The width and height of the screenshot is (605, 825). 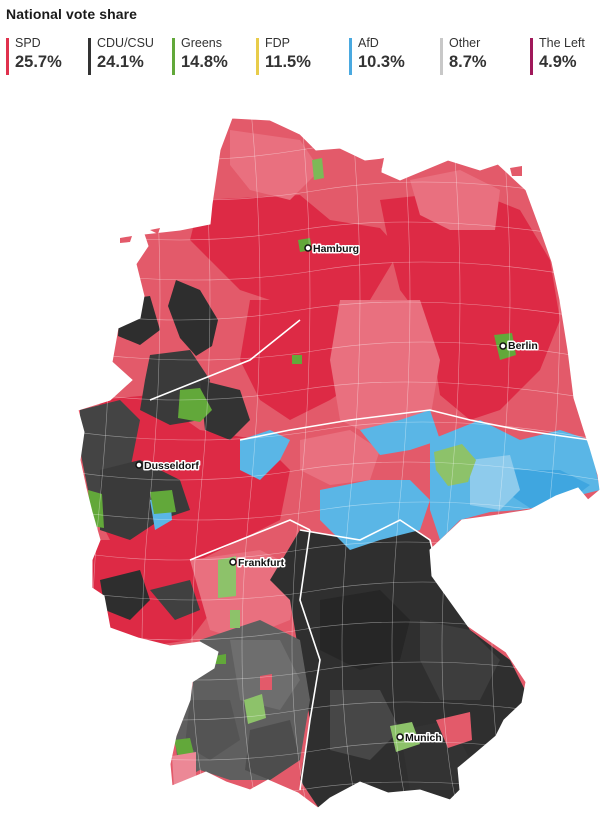 I want to click on city-berlin: Berlin, so click(x=519, y=346).